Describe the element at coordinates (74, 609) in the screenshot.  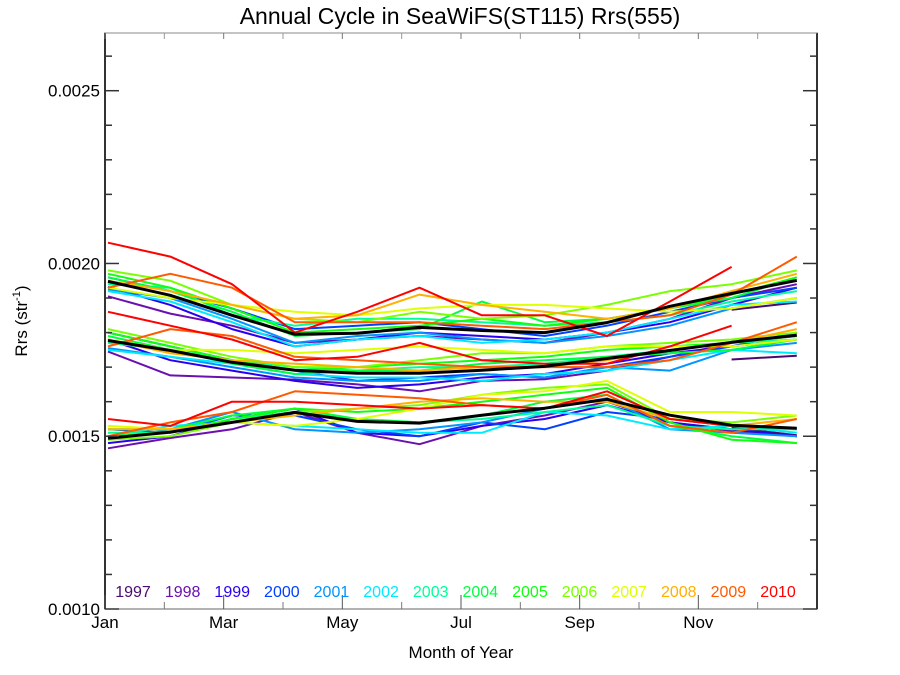
I see `y-tick-label: 0.0010` at that location.